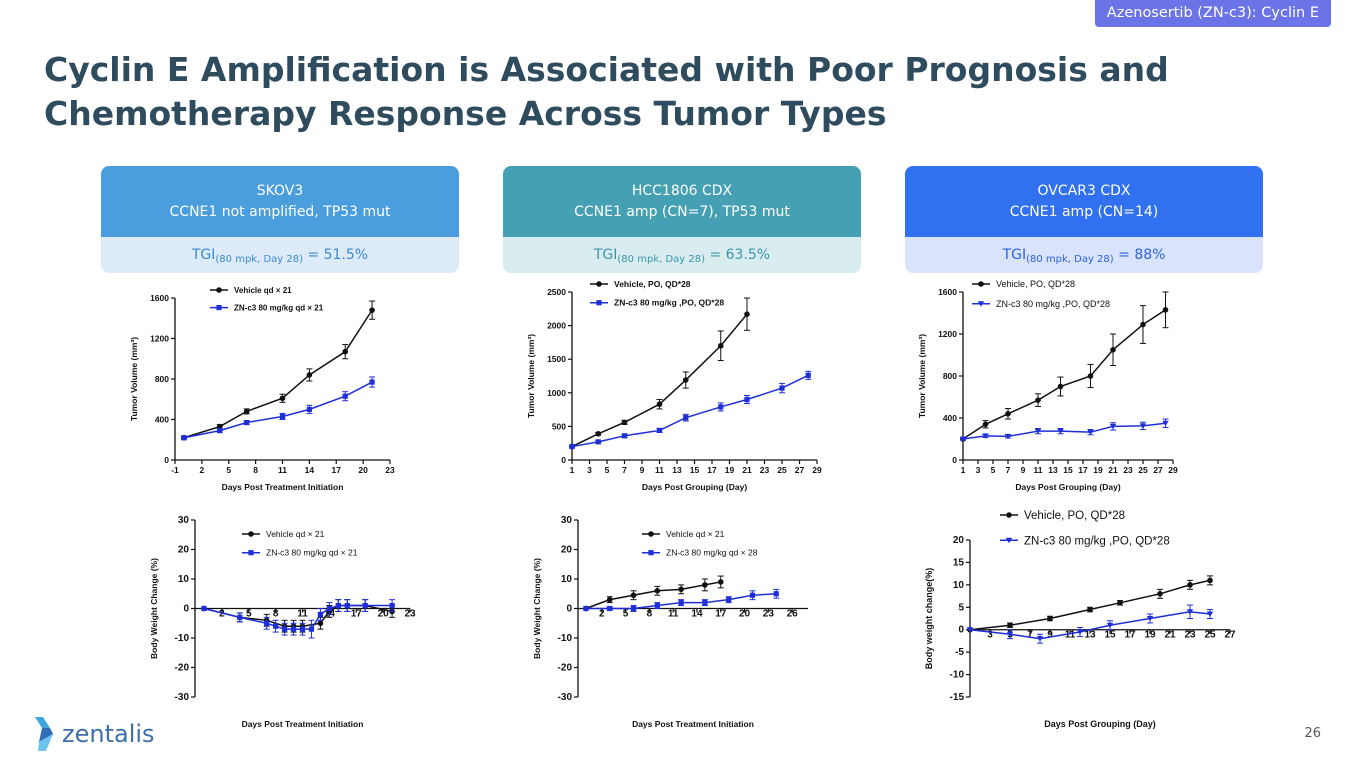  I want to click on y-tick-label: 2000, so click(556, 326).